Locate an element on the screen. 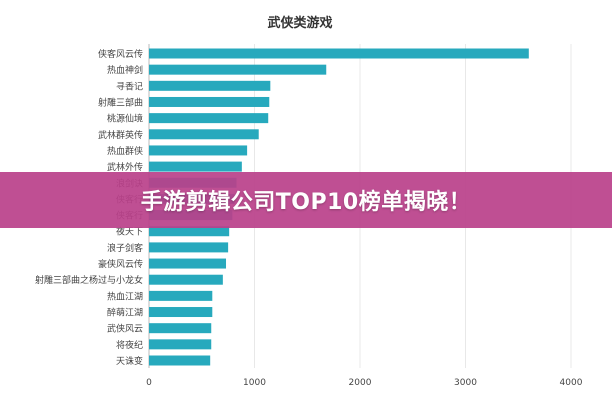 This screenshot has height=400, width=612. chart-title: 武侠类游戏 is located at coordinates (299, 23).